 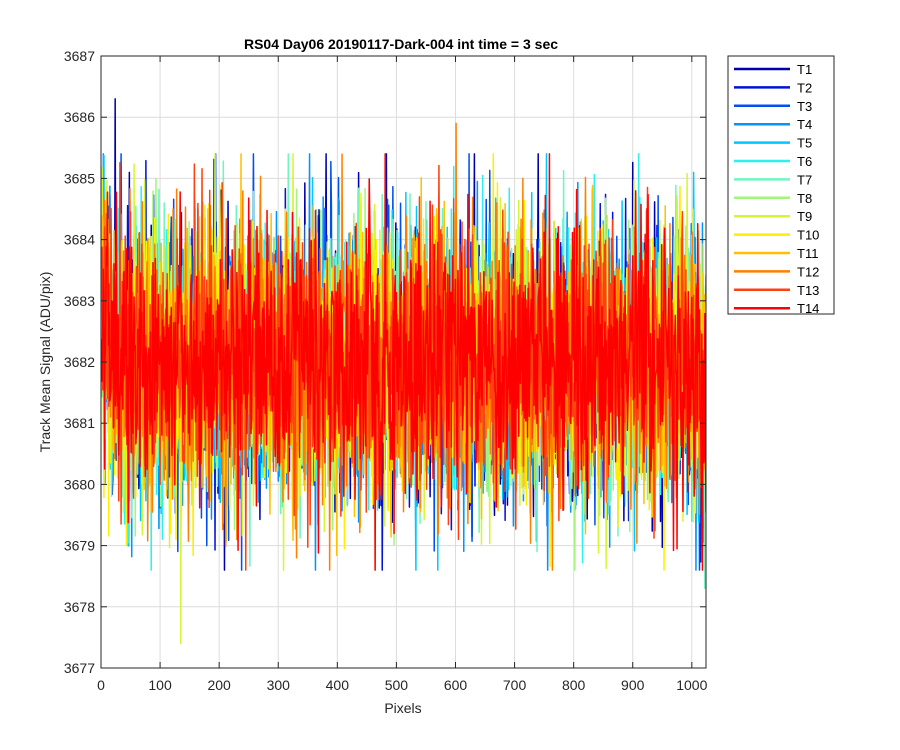 I want to click on y-tick-label: 3679, so click(x=79, y=546).